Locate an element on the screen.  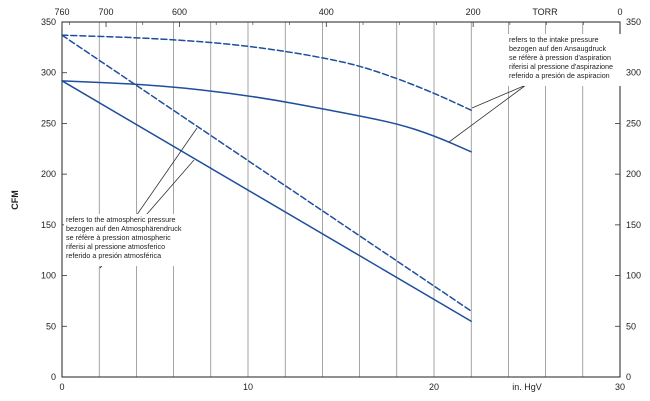
y-tick-label-right: 250 is located at coordinates (633, 123).